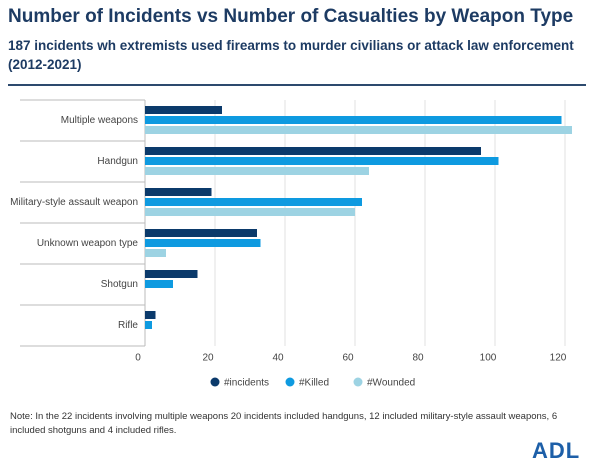  Describe the element at coordinates (297, 85) in the screenshot. I see `divider` at that location.